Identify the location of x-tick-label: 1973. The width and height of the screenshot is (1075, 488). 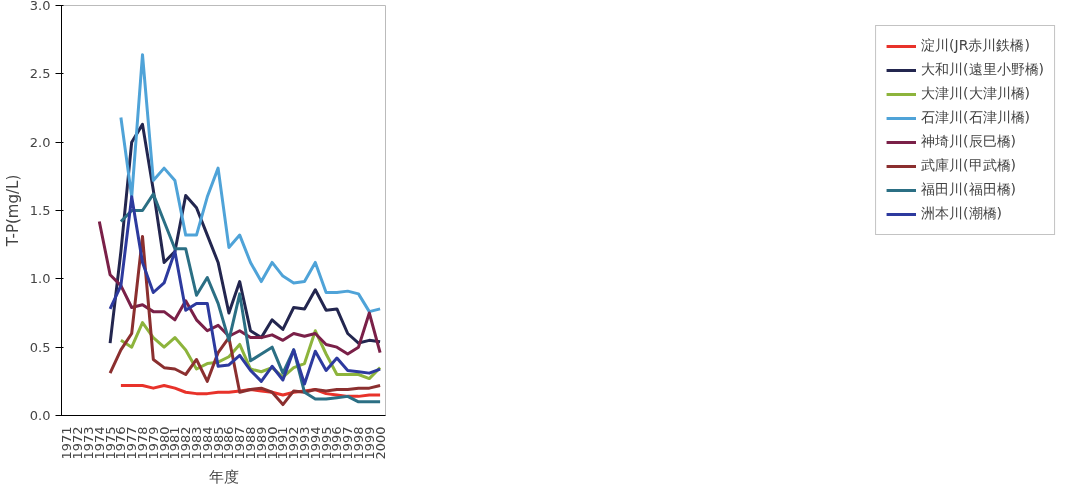
(88, 443).